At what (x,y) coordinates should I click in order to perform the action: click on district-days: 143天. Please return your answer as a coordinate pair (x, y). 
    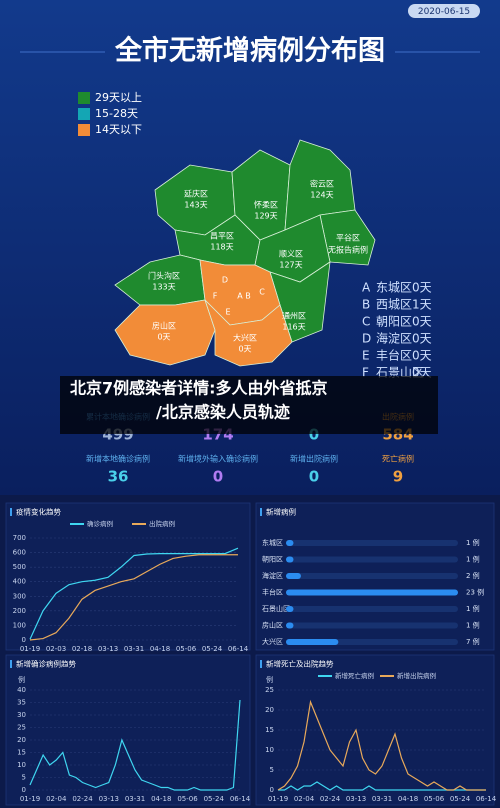
    Looking at the image, I should click on (195, 205).